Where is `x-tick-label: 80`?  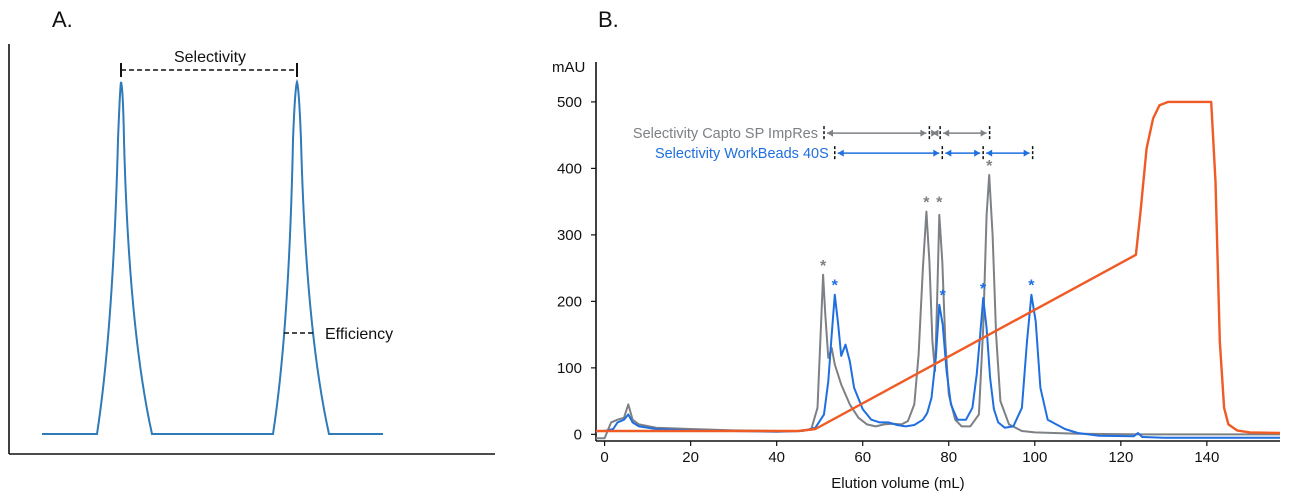 x-tick-label: 80 is located at coordinates (948, 457).